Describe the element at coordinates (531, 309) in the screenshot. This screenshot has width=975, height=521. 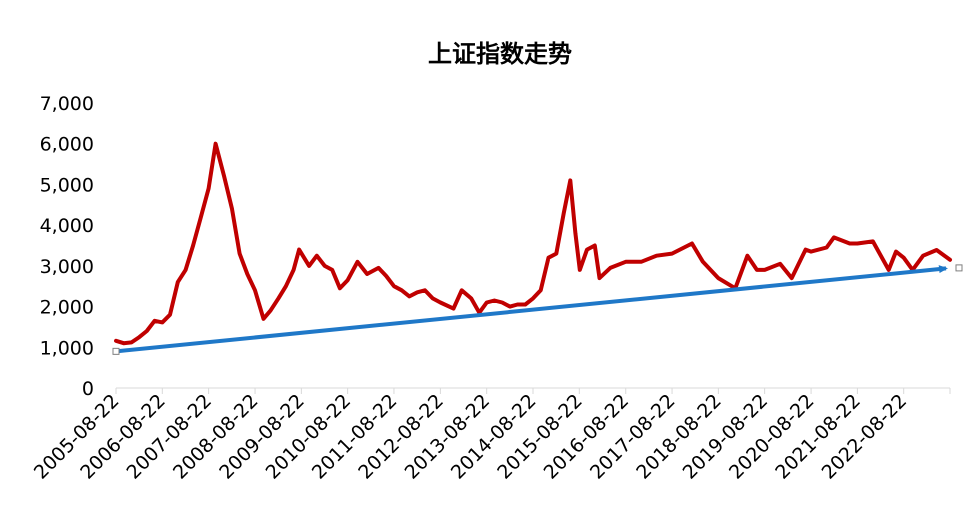
I see `trend-arrow-line` at that location.